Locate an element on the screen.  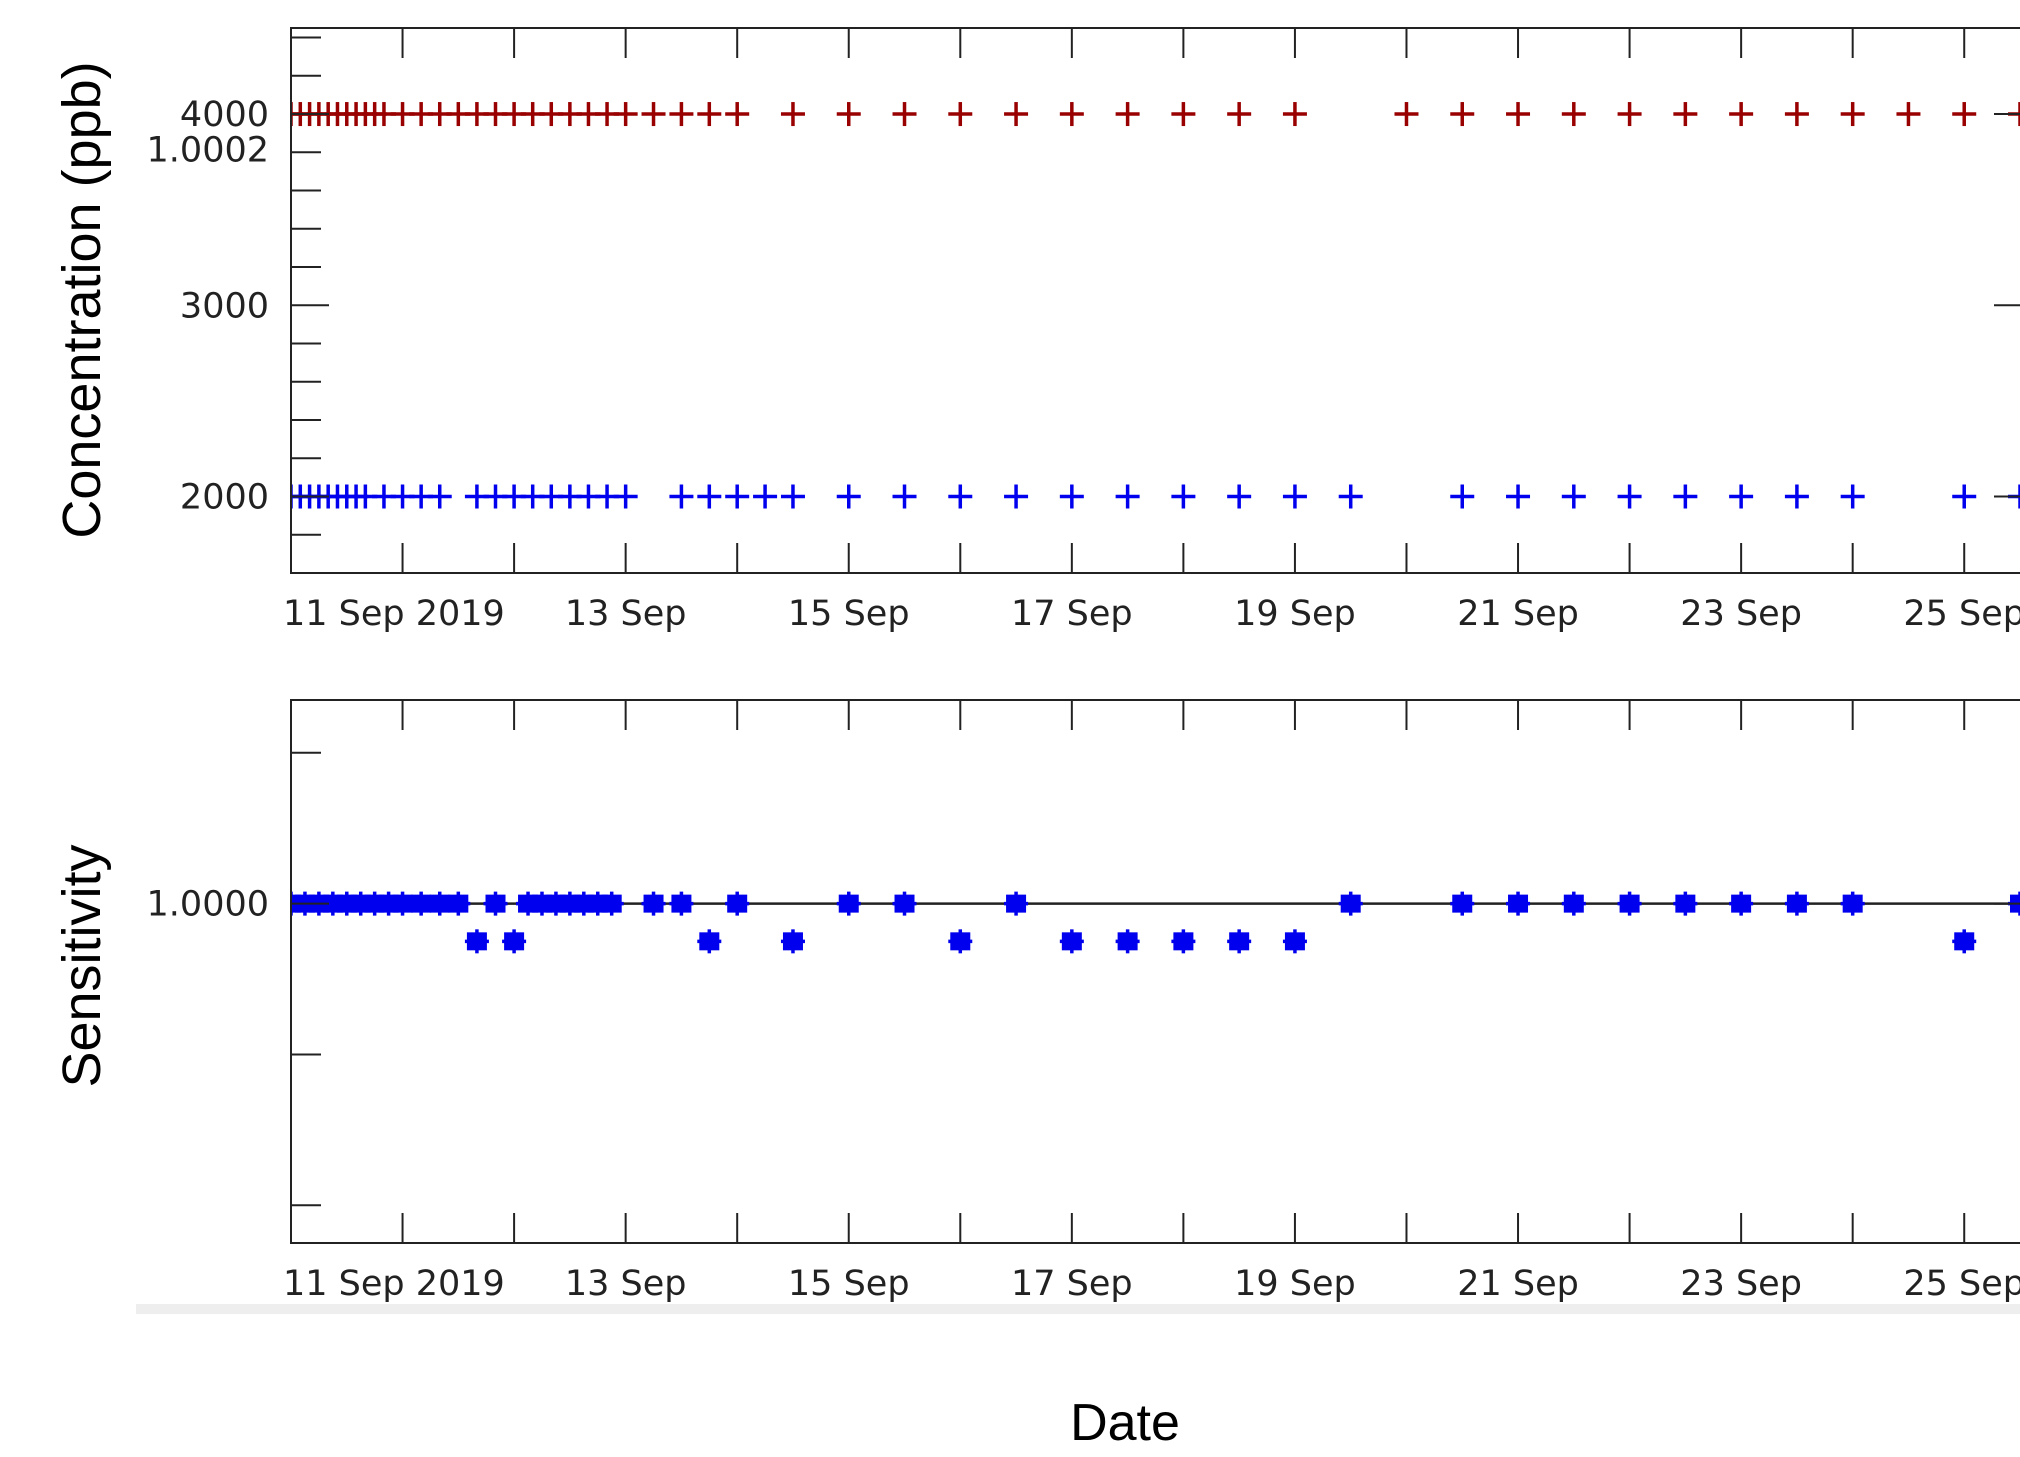
y-tick-label: 3000 is located at coordinates (224, 306).